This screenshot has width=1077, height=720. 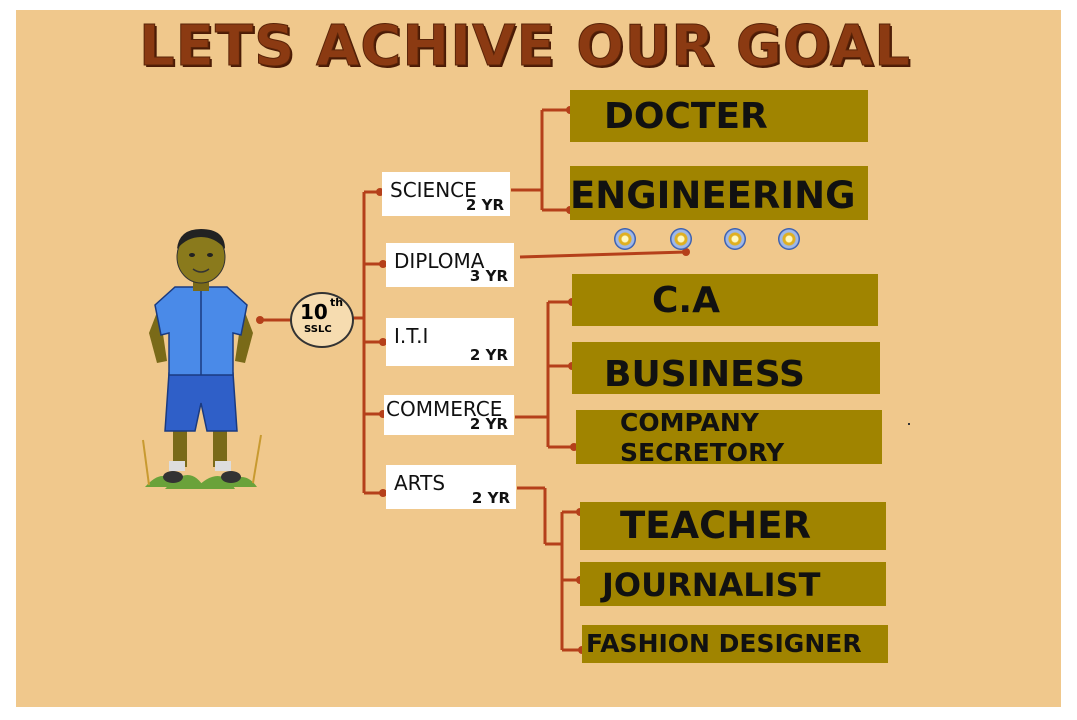 What do you see at coordinates (420, 483) in the screenshot?
I see `stream-name: ARTS` at bounding box center [420, 483].